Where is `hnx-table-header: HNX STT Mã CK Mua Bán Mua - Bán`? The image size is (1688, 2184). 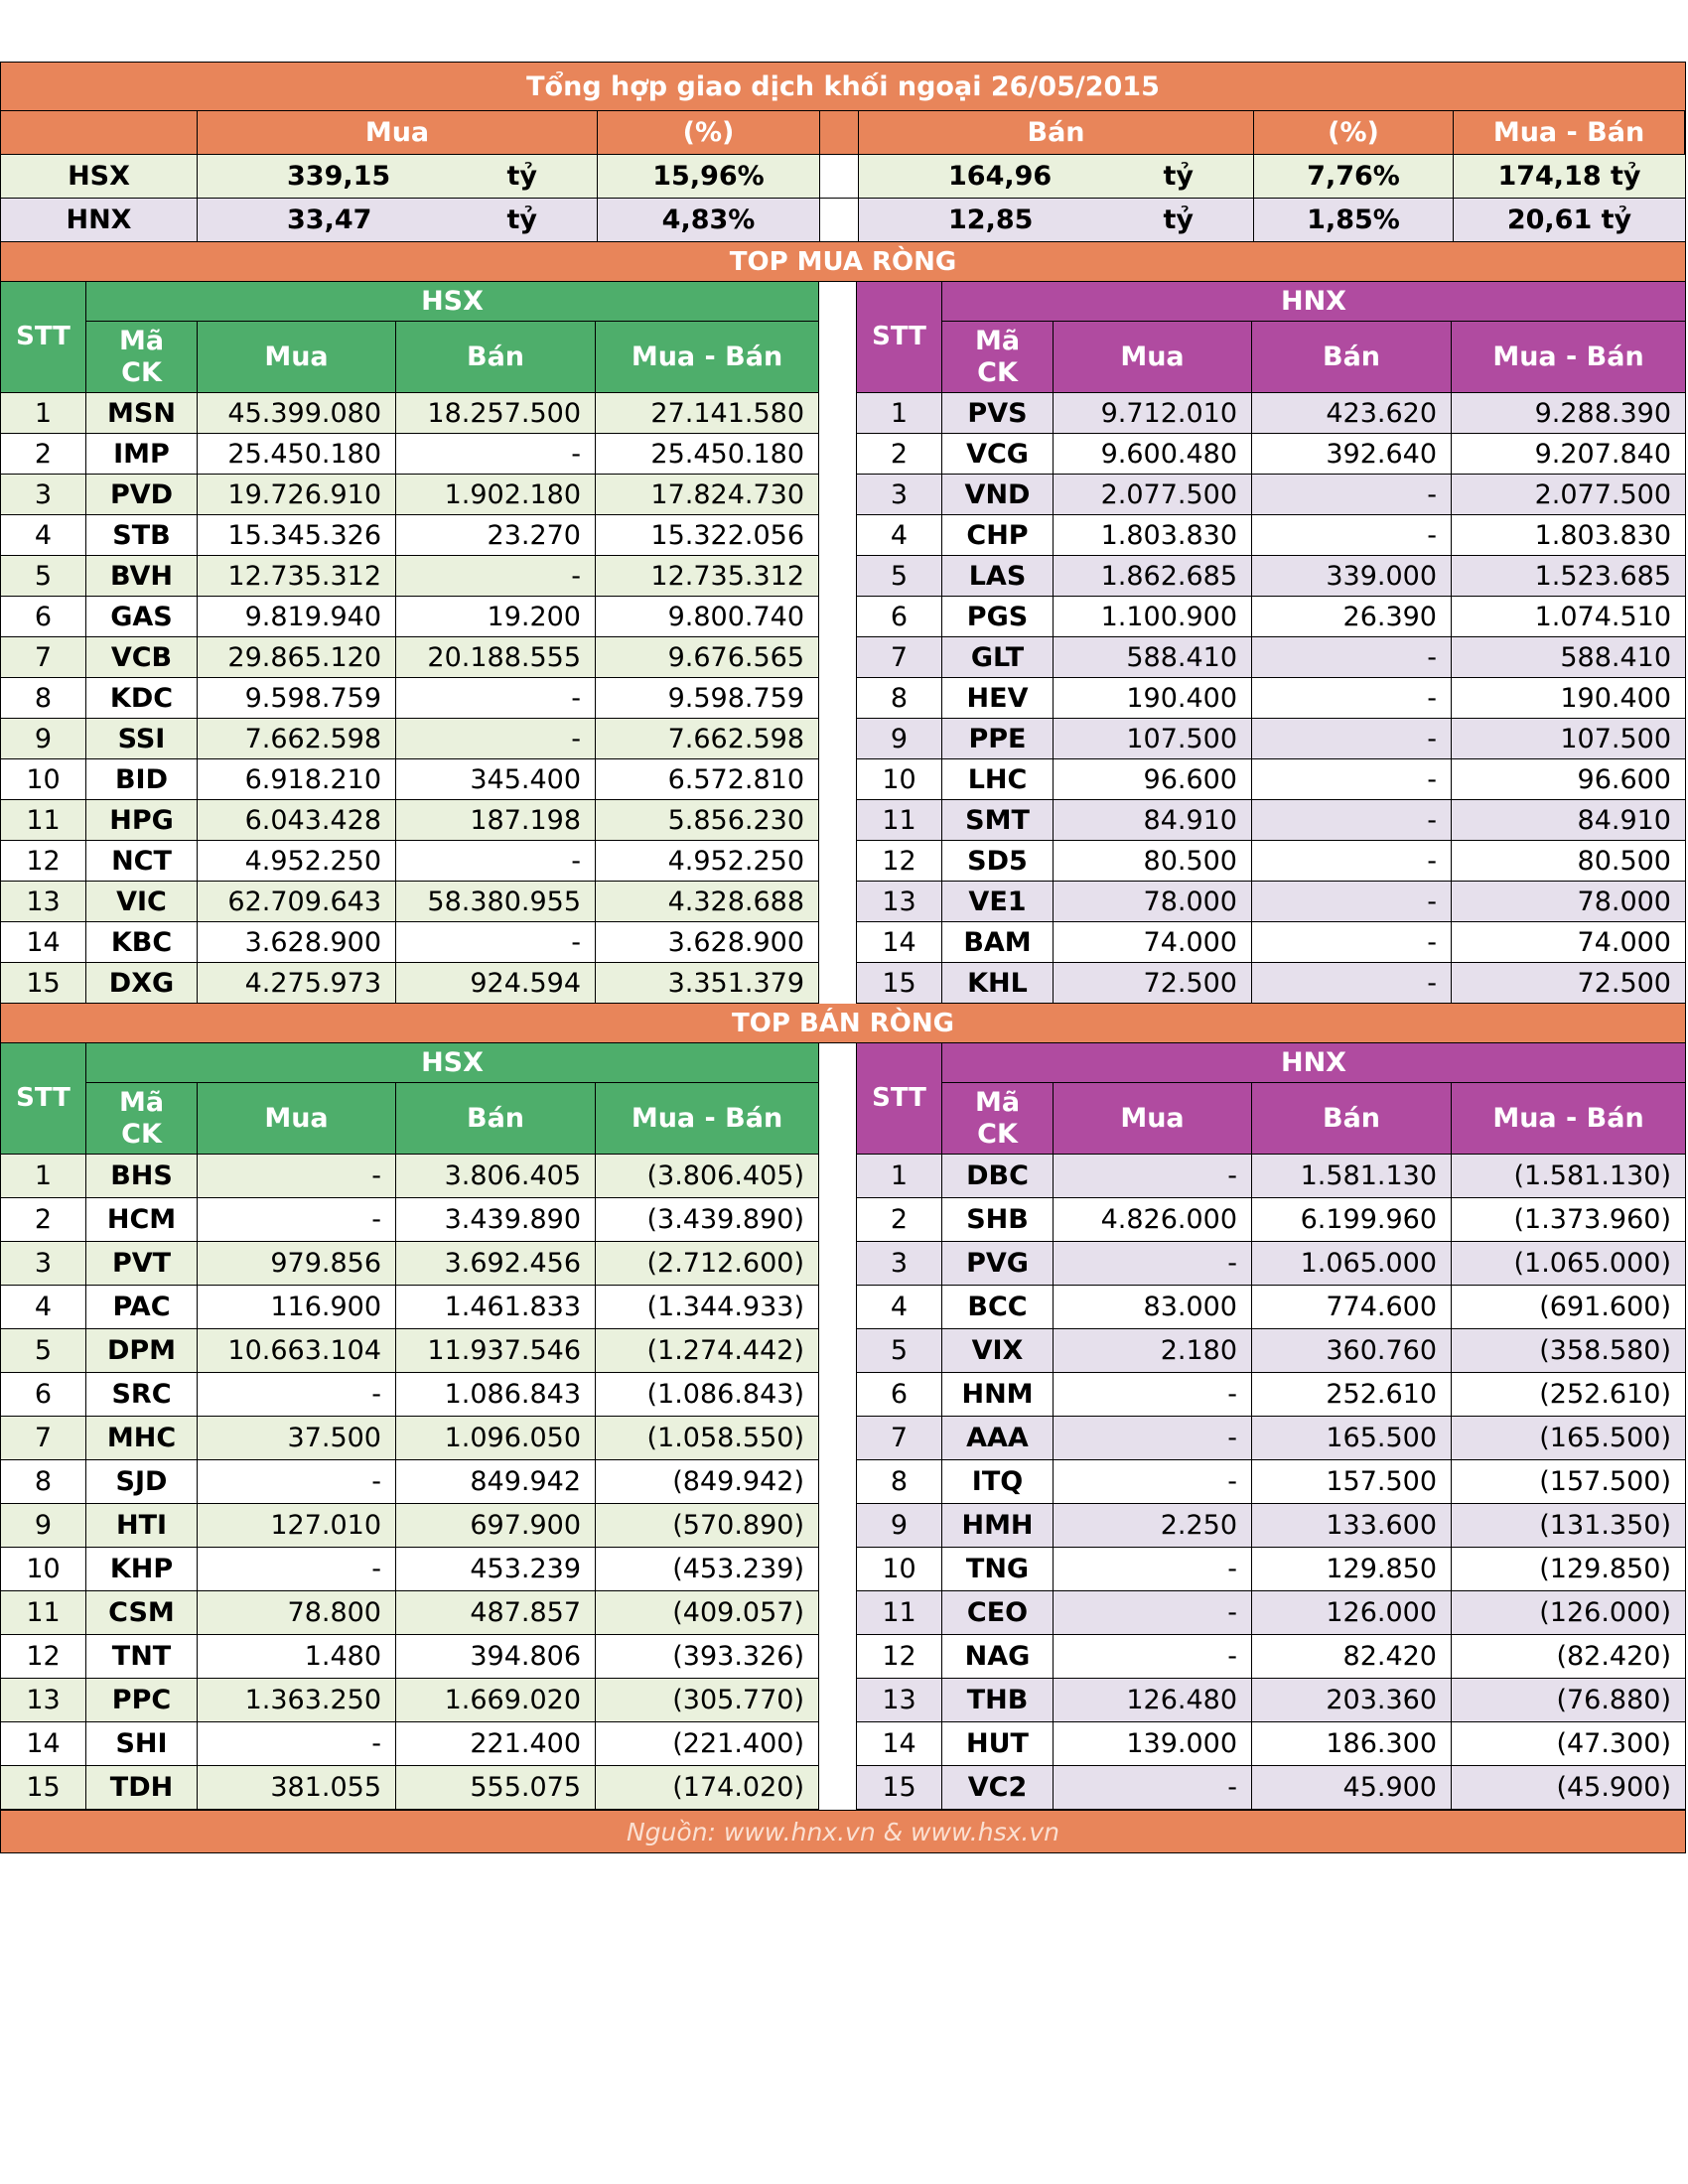 hnx-table-header: HNX STT Mã CK Mua Bán Mua - Bán is located at coordinates (1271, 1099).